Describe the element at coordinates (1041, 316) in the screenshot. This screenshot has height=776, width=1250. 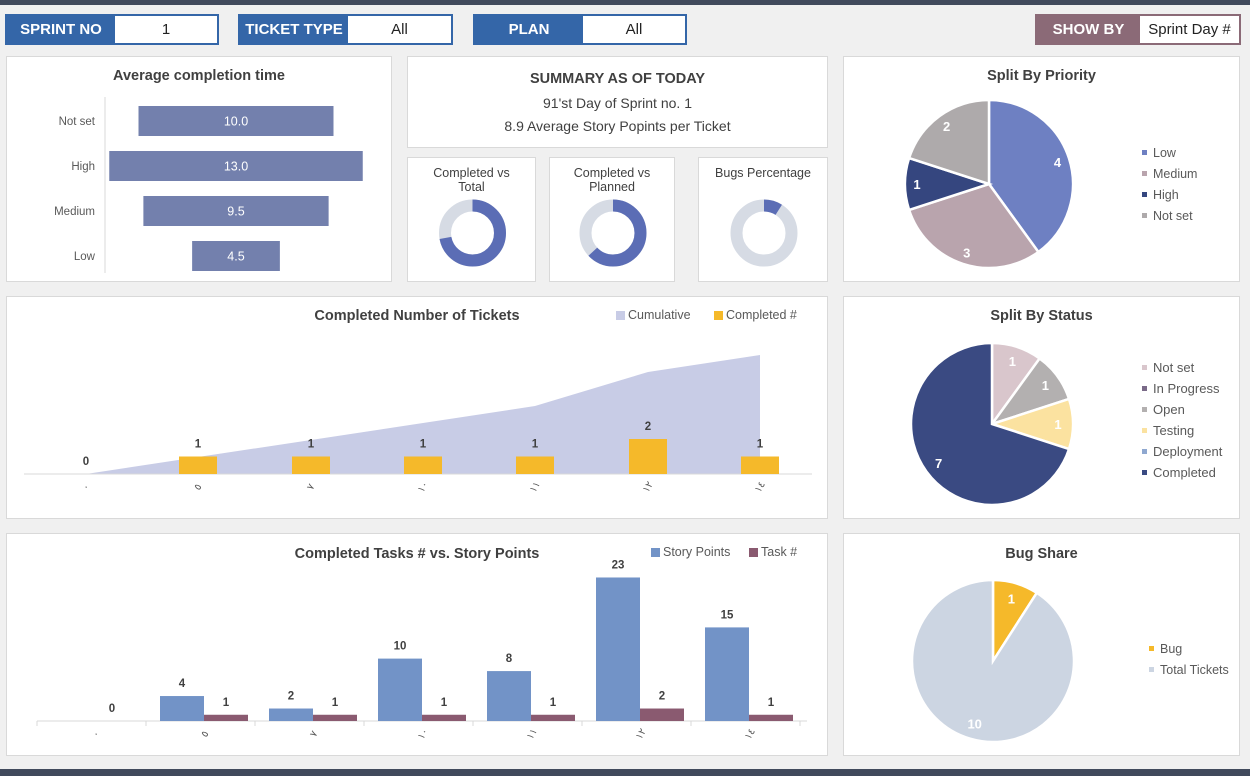
I see `status-title: Split By Status` at that location.